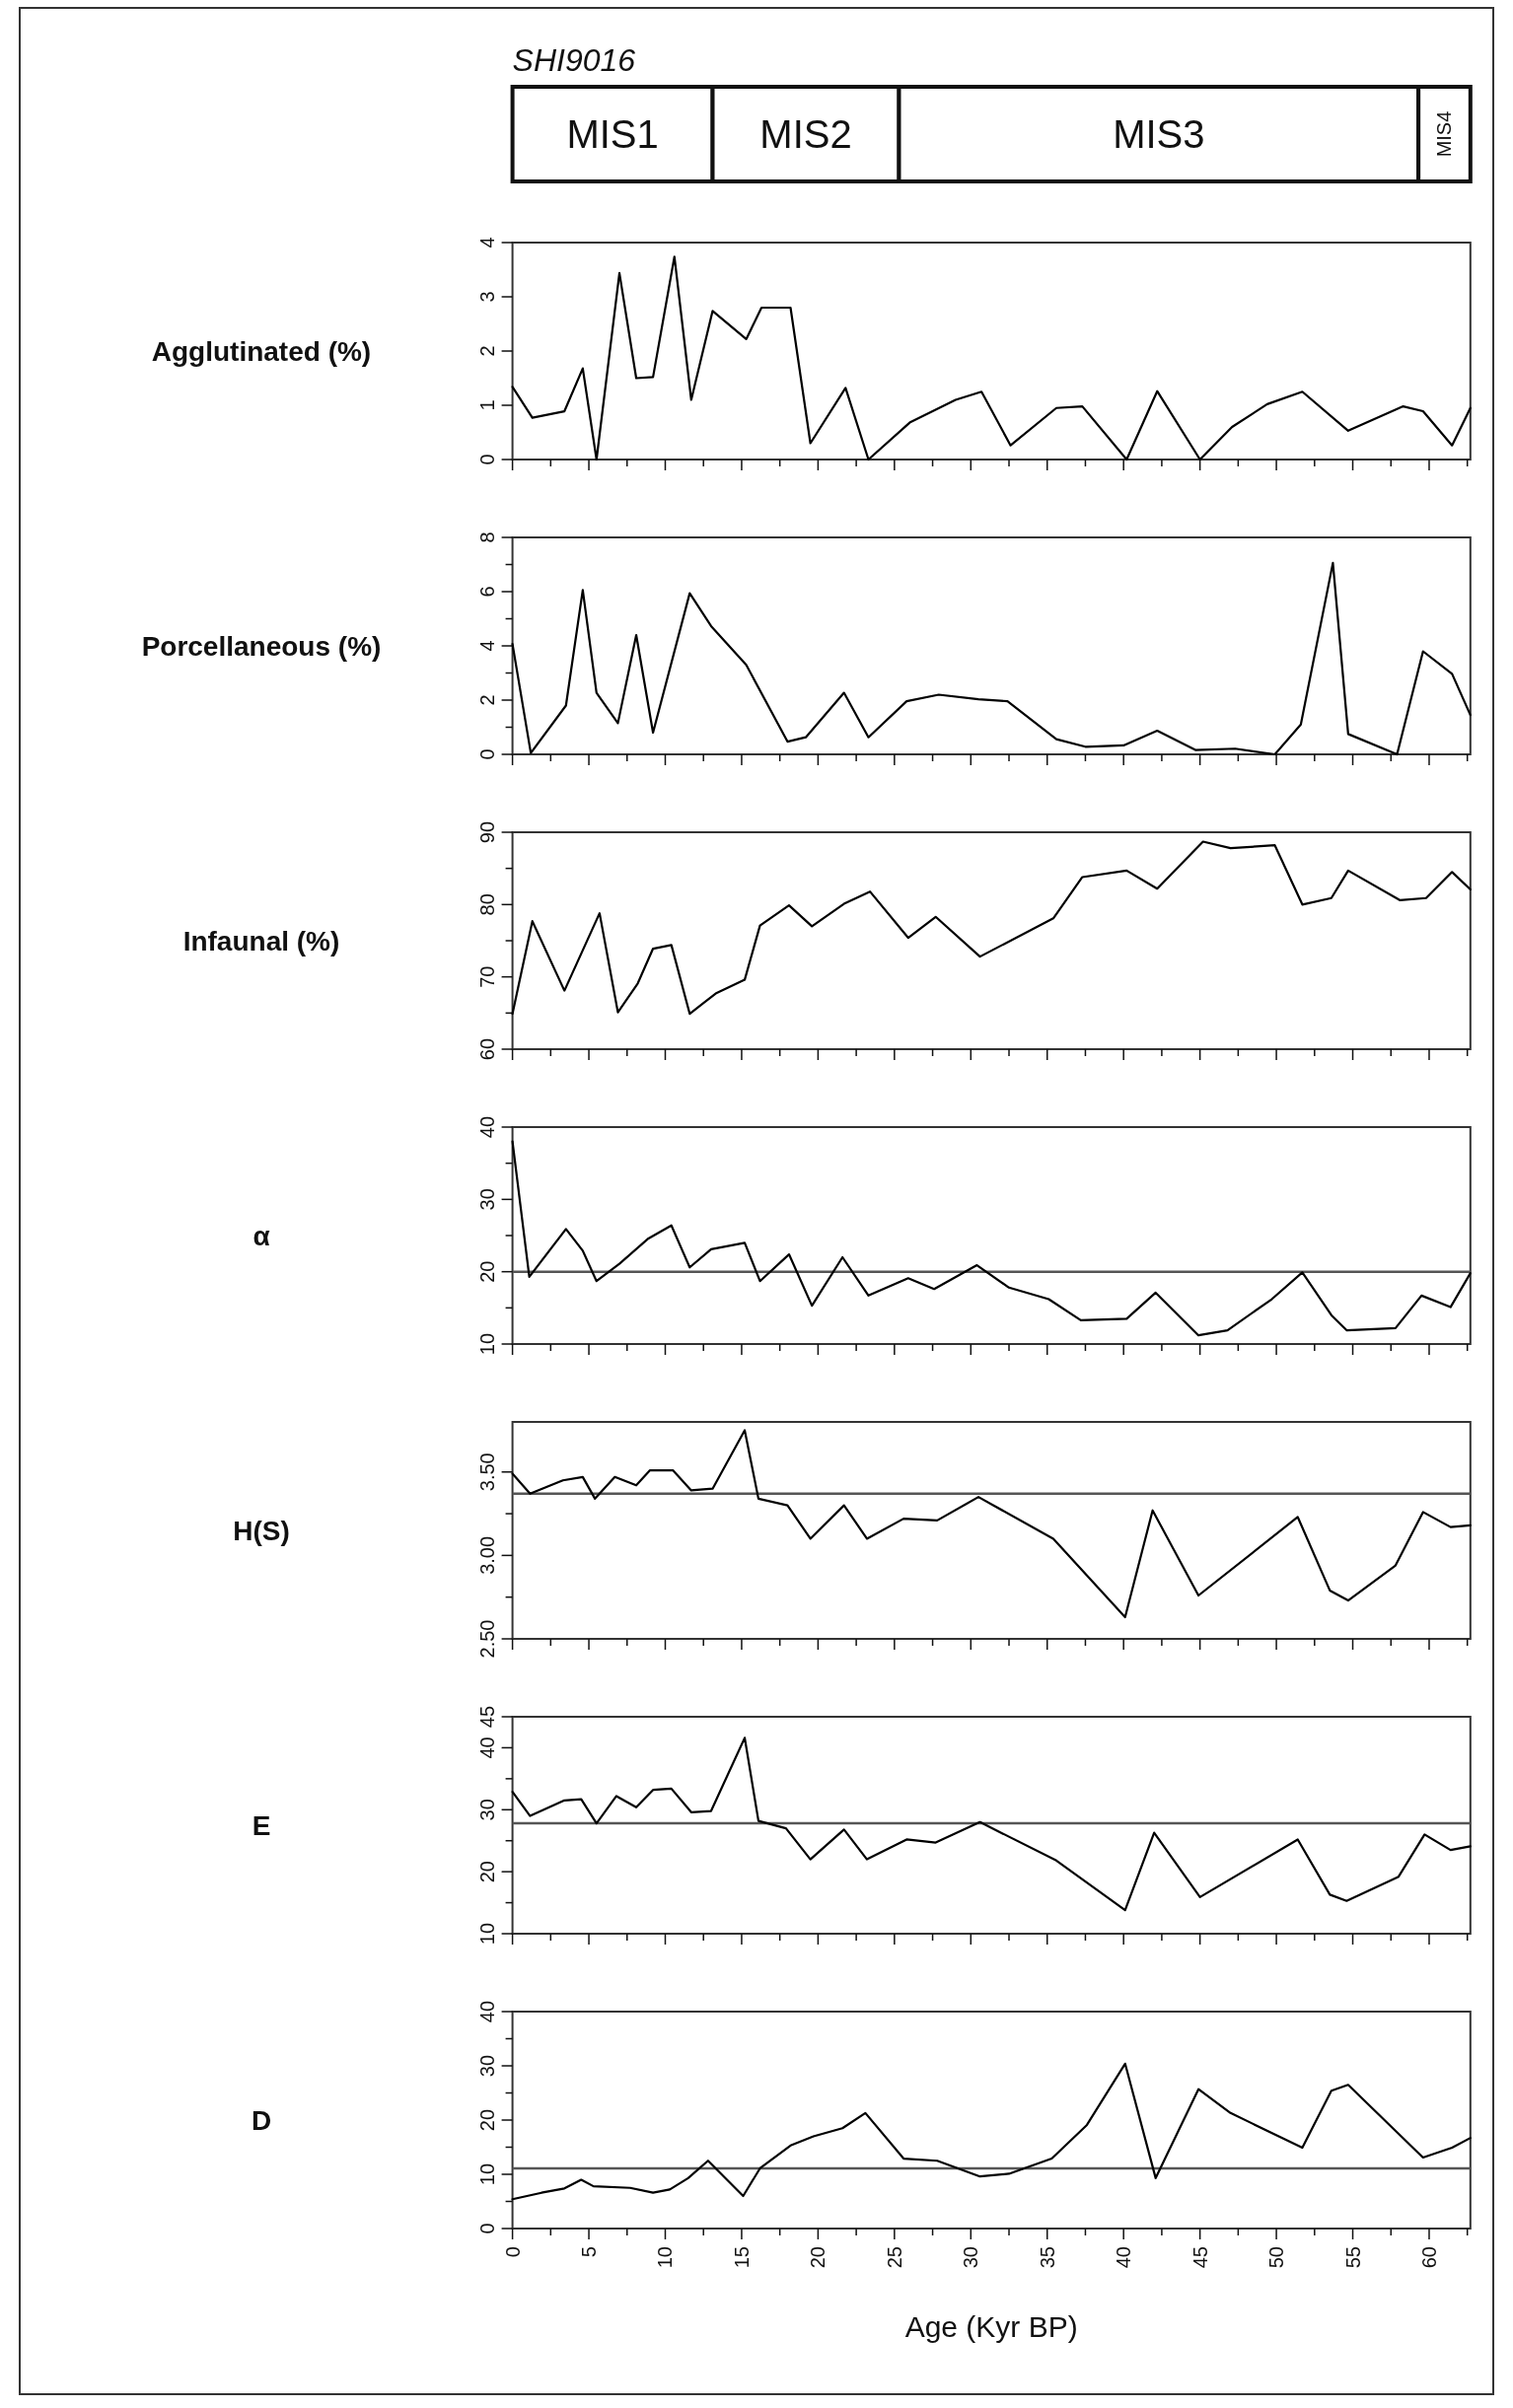  What do you see at coordinates (486, 537) in the screenshot?
I see `y-tick-label: 8` at bounding box center [486, 537].